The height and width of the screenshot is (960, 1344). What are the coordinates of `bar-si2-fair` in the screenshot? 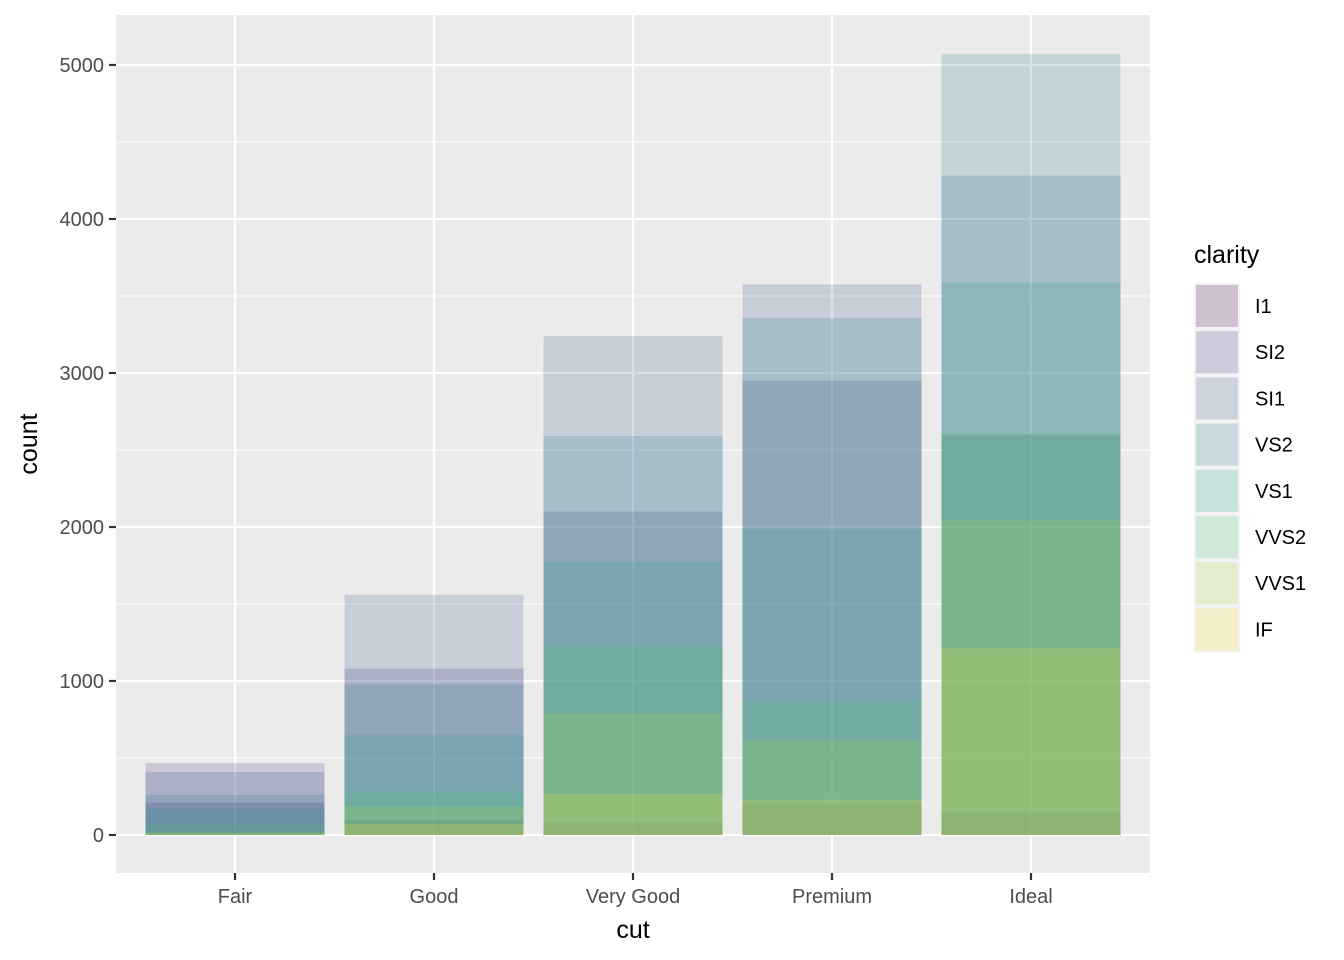 It's located at (235, 799).